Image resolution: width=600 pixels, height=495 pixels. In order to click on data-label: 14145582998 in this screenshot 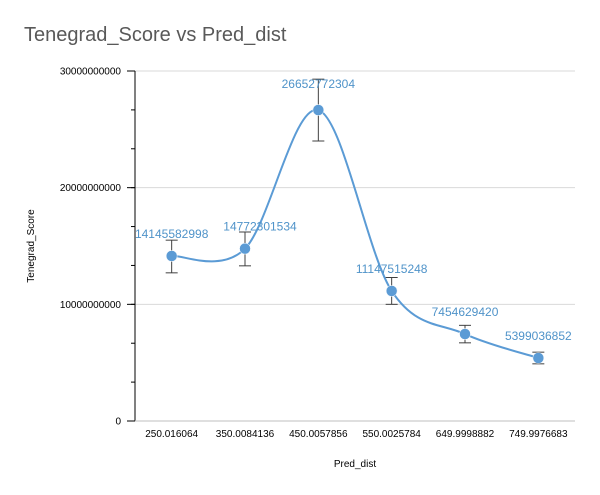, I will do `click(172, 234)`.